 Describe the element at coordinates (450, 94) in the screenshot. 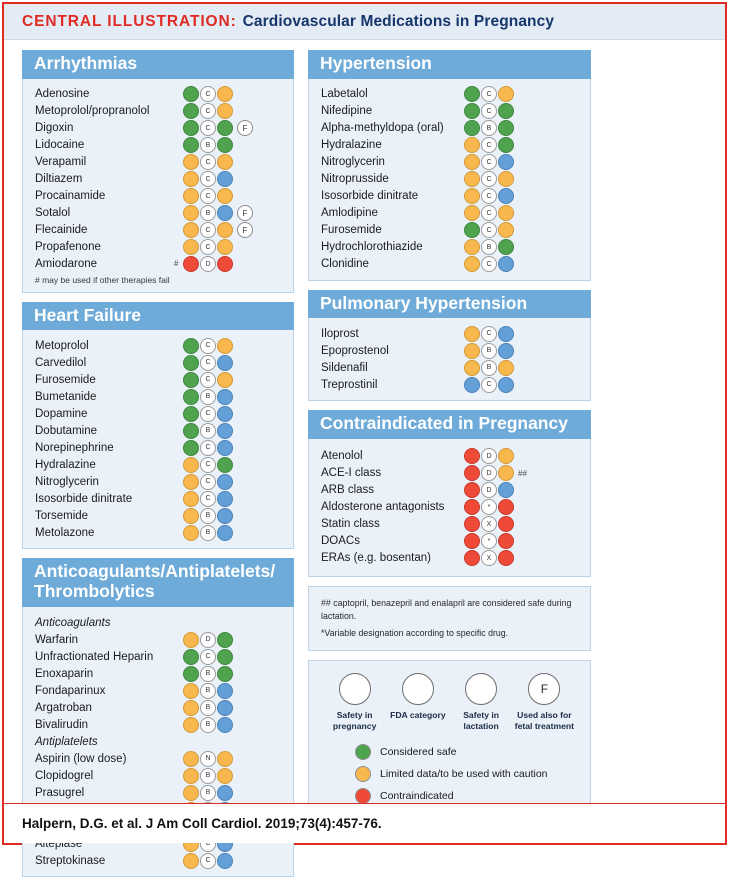

I see `drug-row: Labetalol C` at that location.